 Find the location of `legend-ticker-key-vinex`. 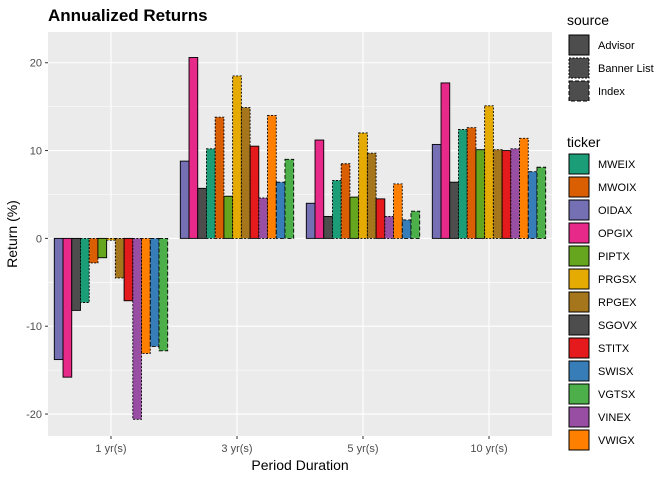

legend-ticker-key-vinex is located at coordinates (579, 417).